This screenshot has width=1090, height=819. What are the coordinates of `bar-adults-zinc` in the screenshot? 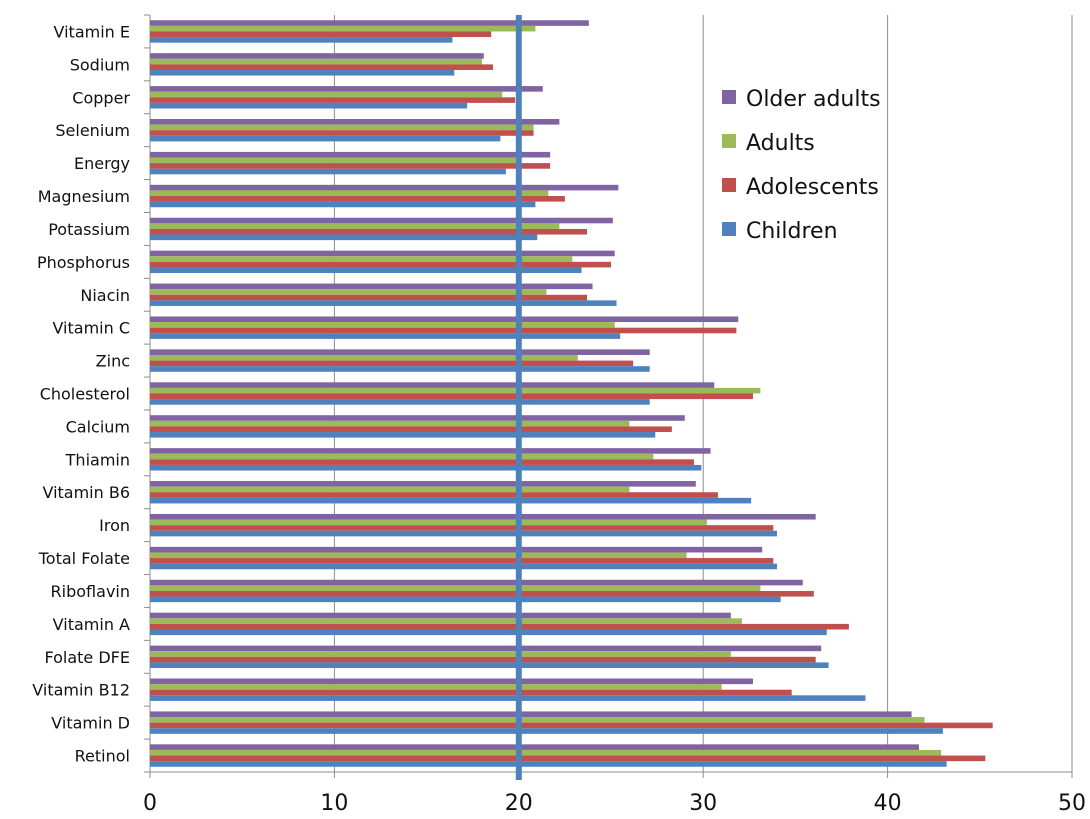 It's located at (364, 357).